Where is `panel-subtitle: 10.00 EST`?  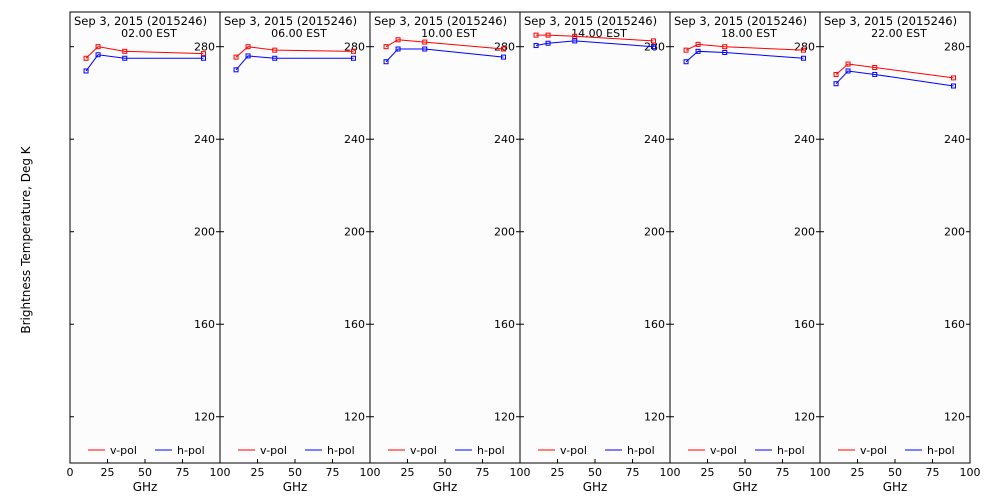 panel-subtitle: 10.00 EST is located at coordinates (449, 33).